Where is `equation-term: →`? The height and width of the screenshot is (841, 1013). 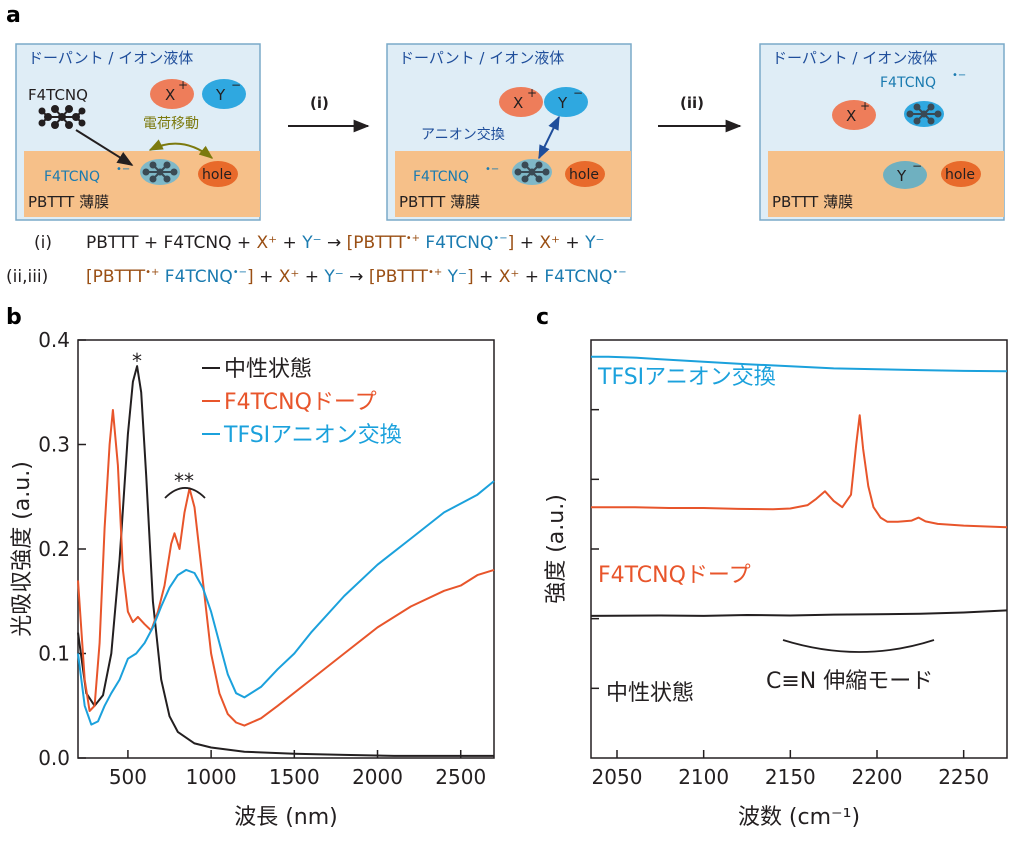
equation-term: → is located at coordinates (356, 277).